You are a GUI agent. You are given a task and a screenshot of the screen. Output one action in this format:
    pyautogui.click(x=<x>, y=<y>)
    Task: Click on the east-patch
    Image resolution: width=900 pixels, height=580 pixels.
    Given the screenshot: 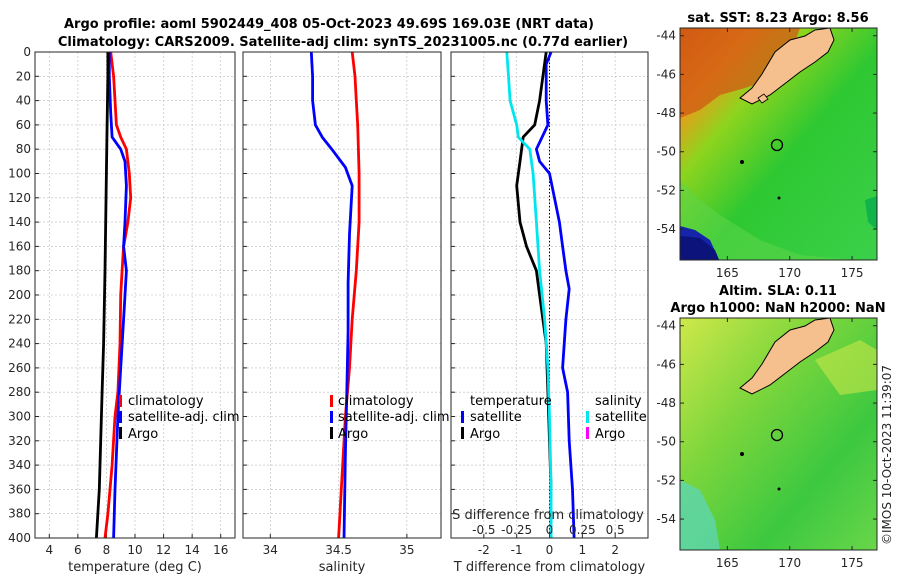 What is the action you would take?
    pyautogui.click(x=871, y=213)
    